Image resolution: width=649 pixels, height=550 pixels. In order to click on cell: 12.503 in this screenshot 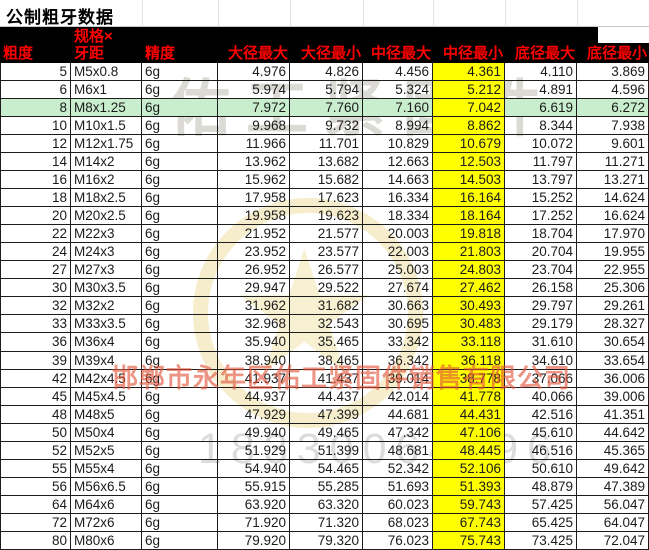, I will do `click(469, 162)`.